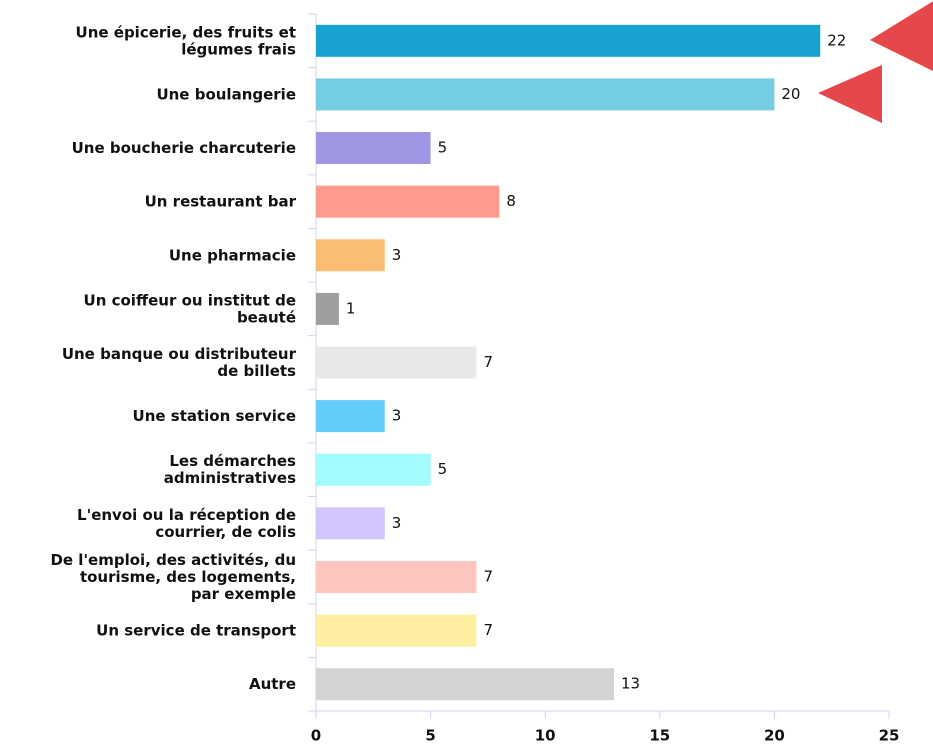 The width and height of the screenshot is (933, 746). I want to click on x-tick-label: 0, so click(316, 736).